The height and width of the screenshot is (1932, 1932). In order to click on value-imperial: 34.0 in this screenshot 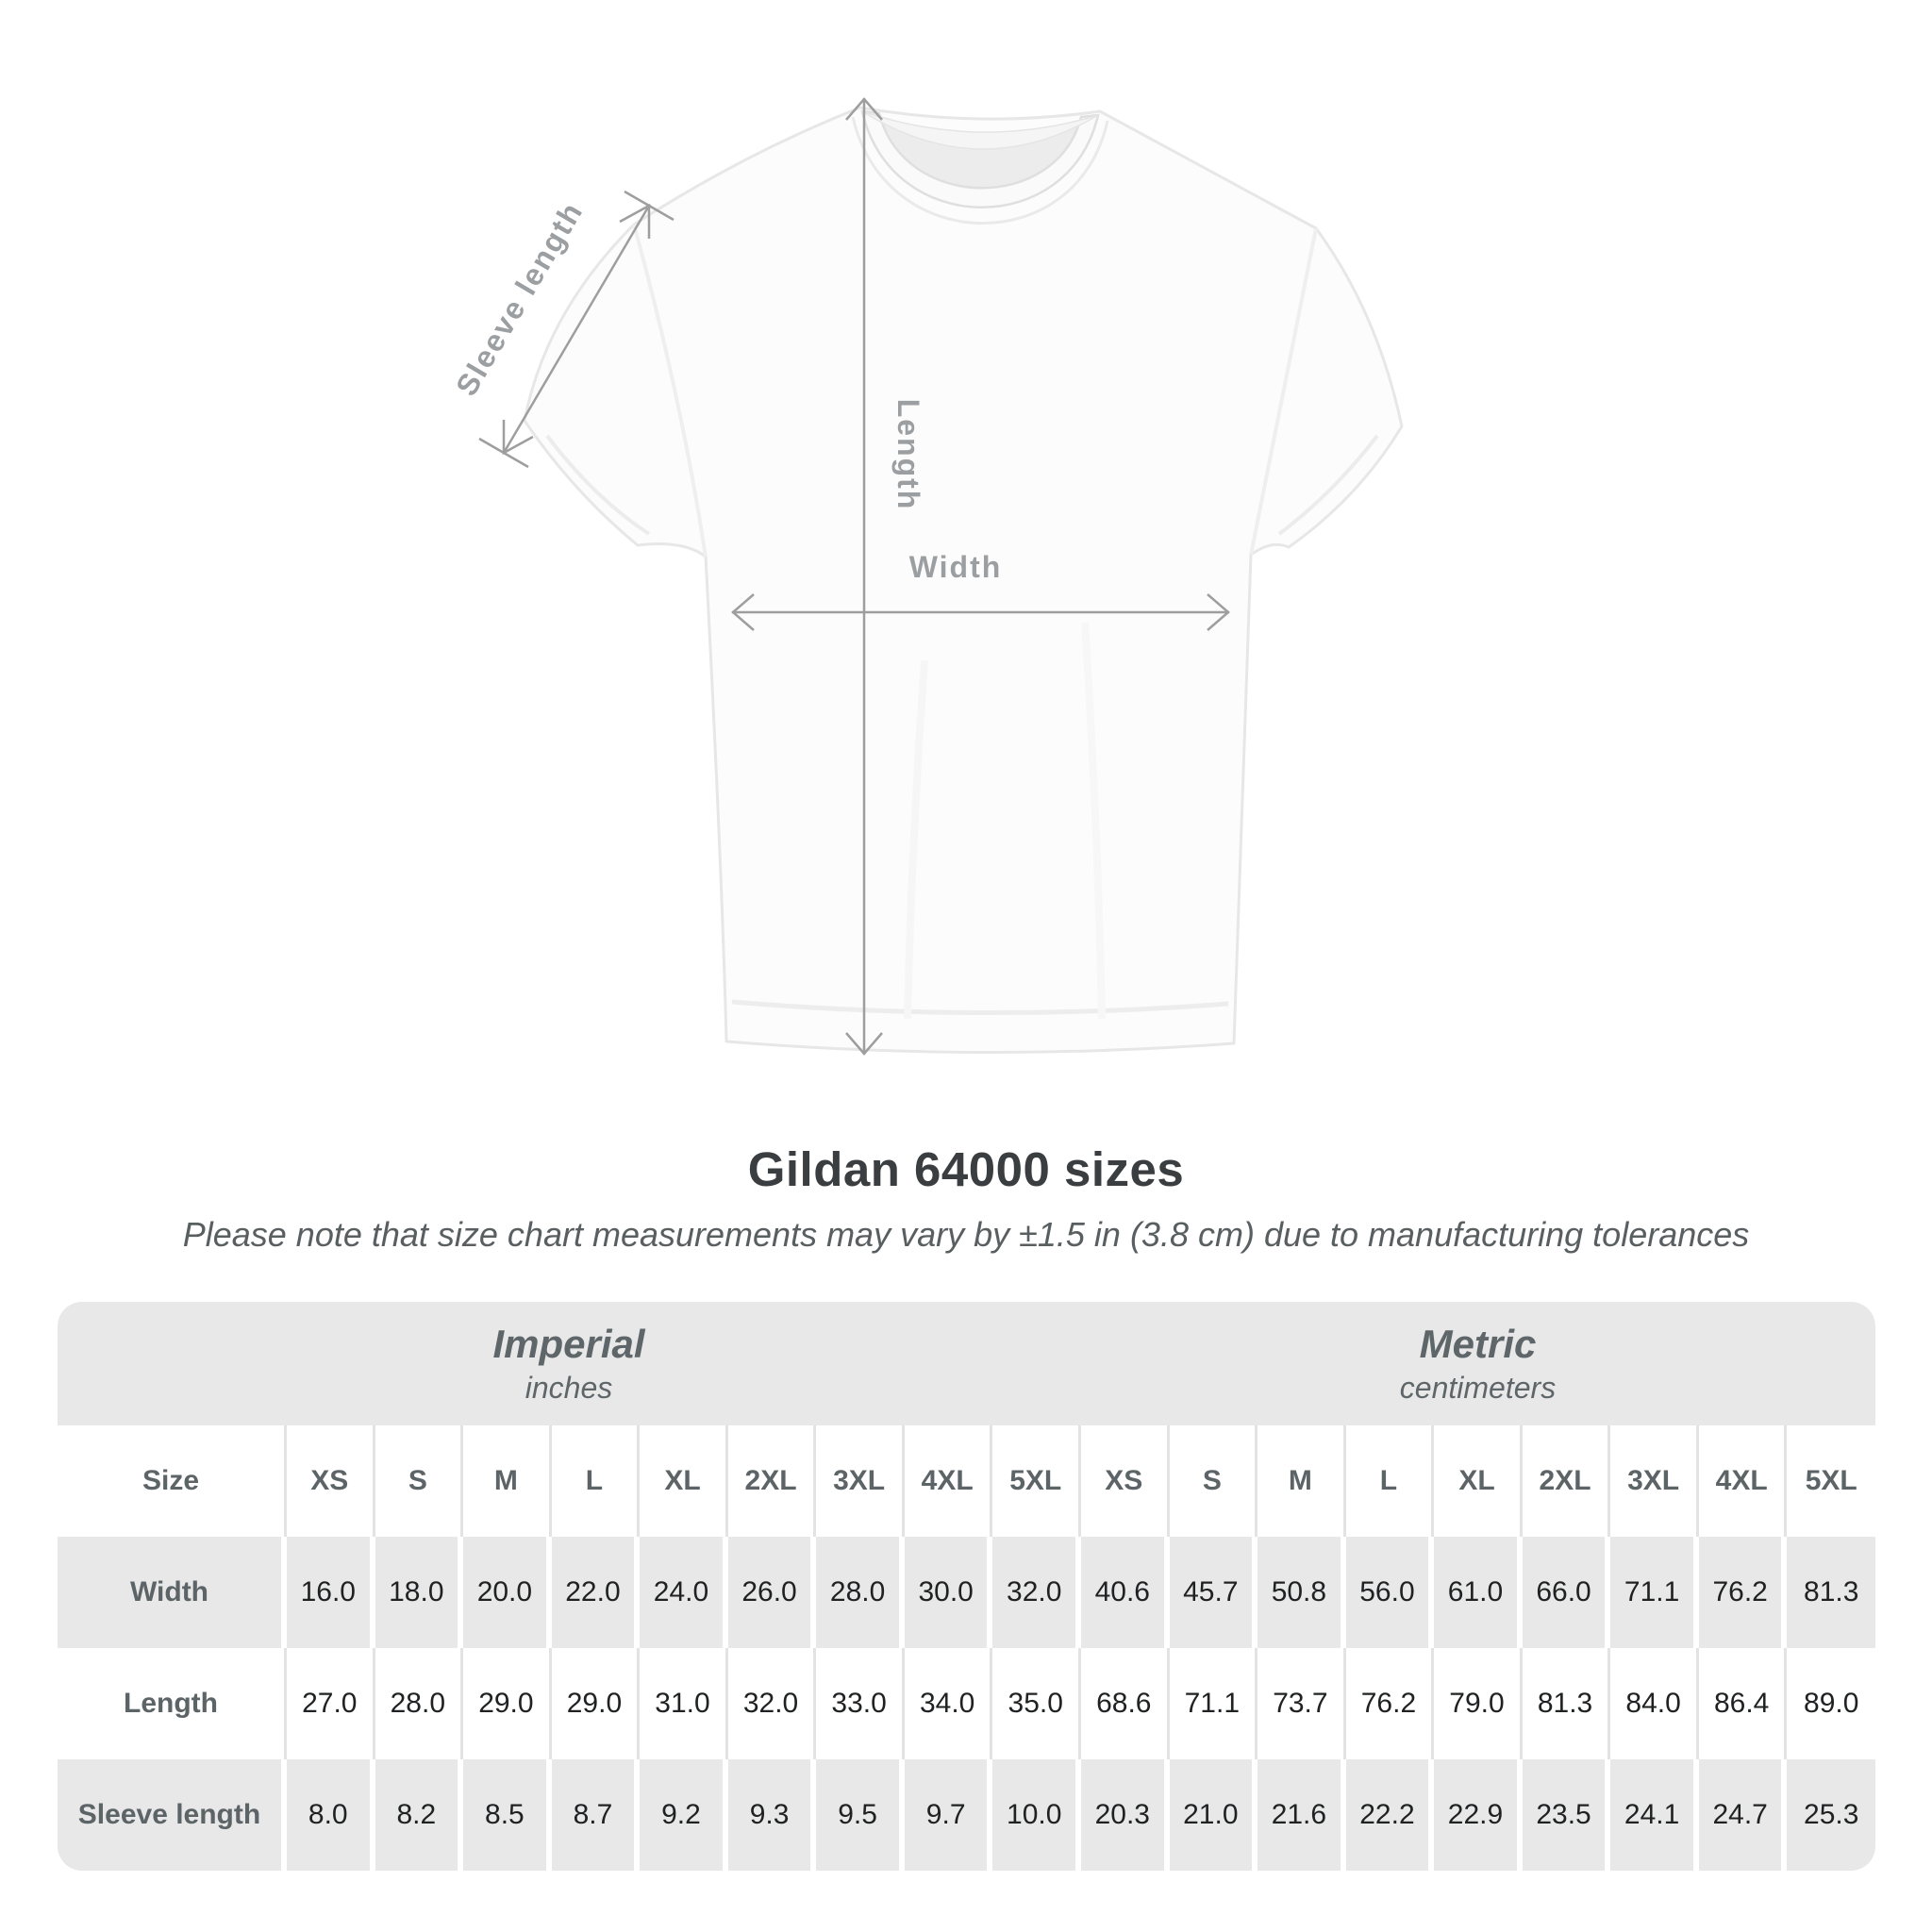, I will do `click(948, 1704)`.